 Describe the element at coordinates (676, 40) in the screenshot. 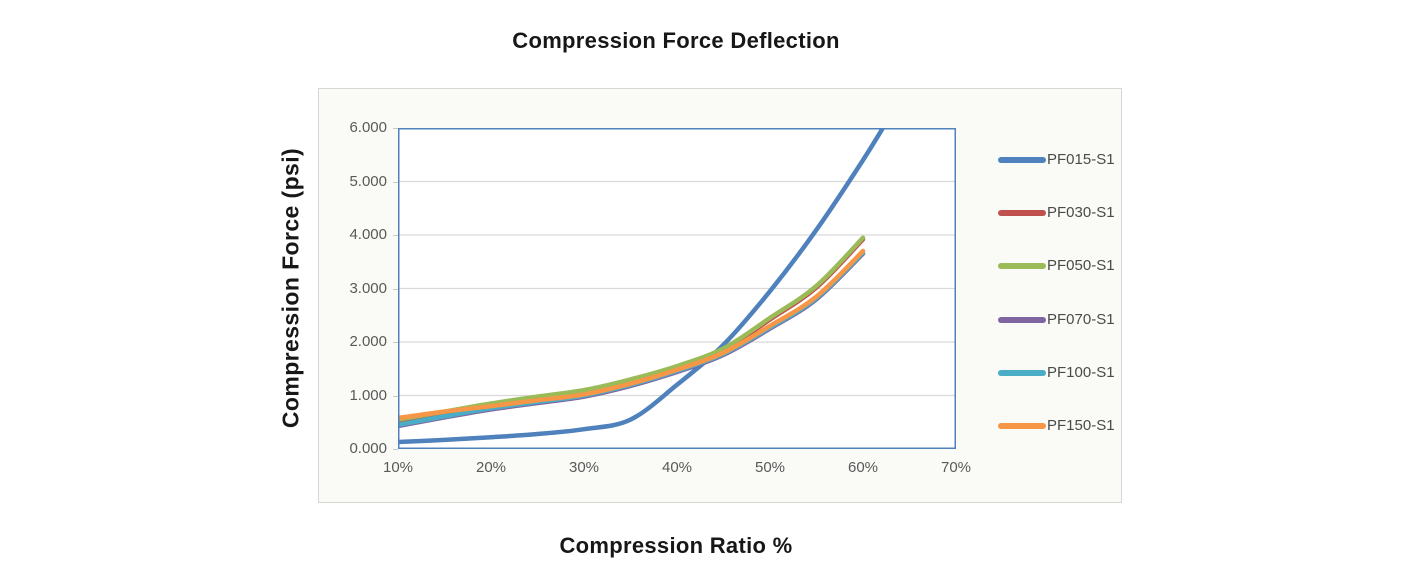

I see `chart-title: Compression Force Deflection` at that location.